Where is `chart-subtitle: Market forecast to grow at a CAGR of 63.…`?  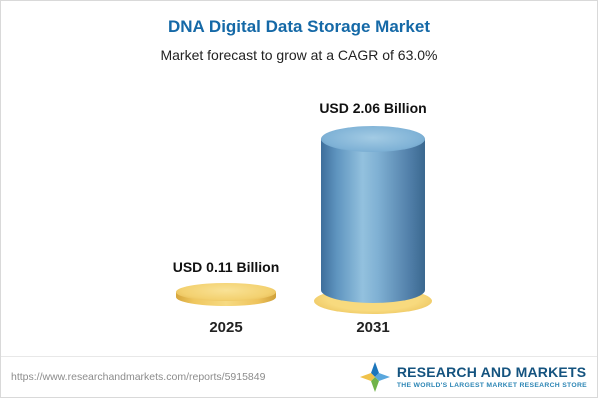
chart-subtitle: Market forecast to grow at a CAGR of 63.… is located at coordinates (299, 55).